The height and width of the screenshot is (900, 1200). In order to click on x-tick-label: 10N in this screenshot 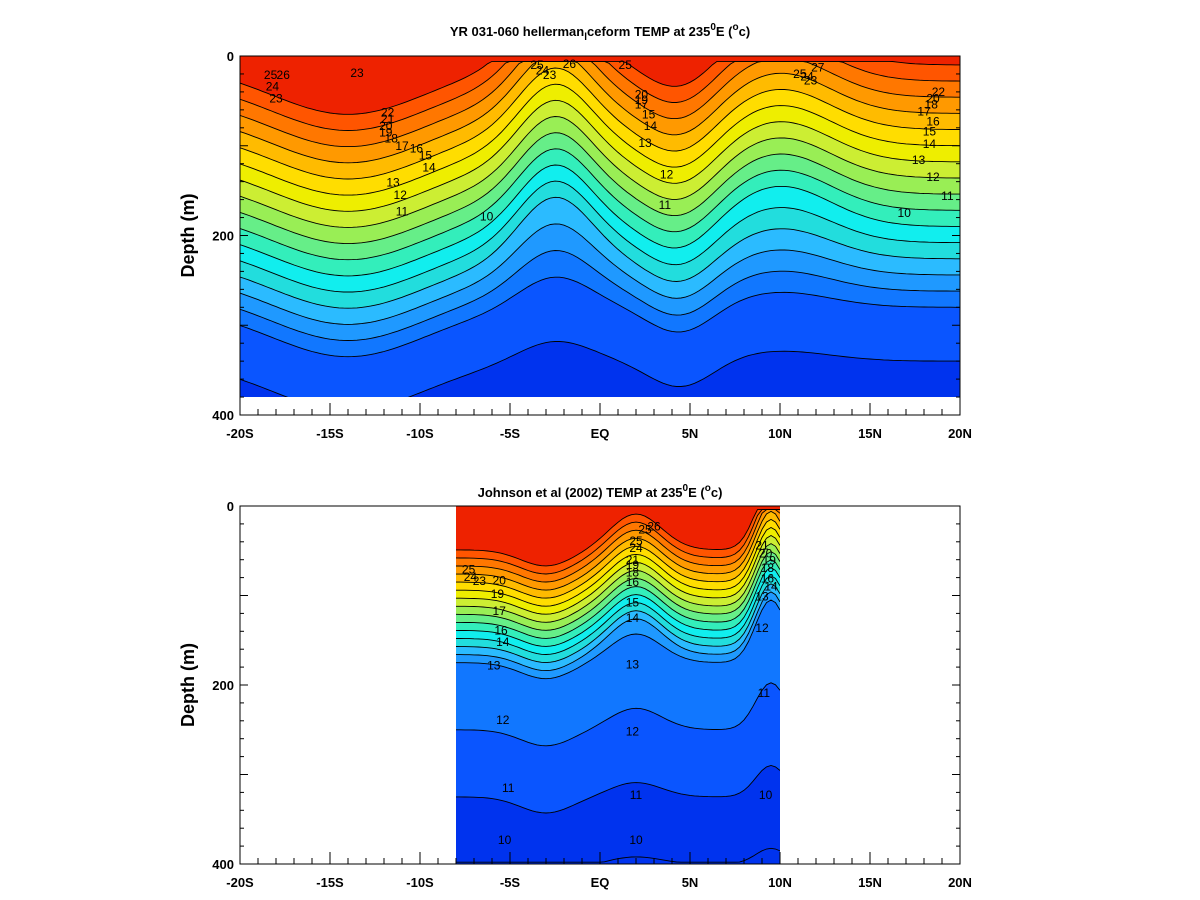, I will do `click(780, 433)`.